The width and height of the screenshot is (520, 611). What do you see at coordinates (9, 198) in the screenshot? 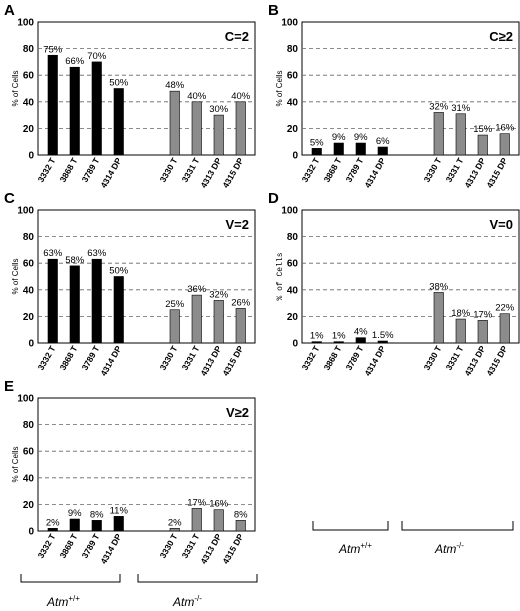
I see `panel-letter-c: C` at bounding box center [9, 198].